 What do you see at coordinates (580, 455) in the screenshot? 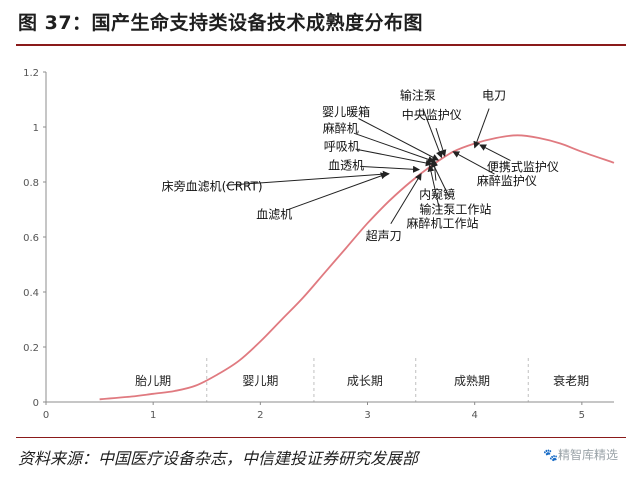
I see `watermark: 🐾精智库精选` at bounding box center [580, 455].